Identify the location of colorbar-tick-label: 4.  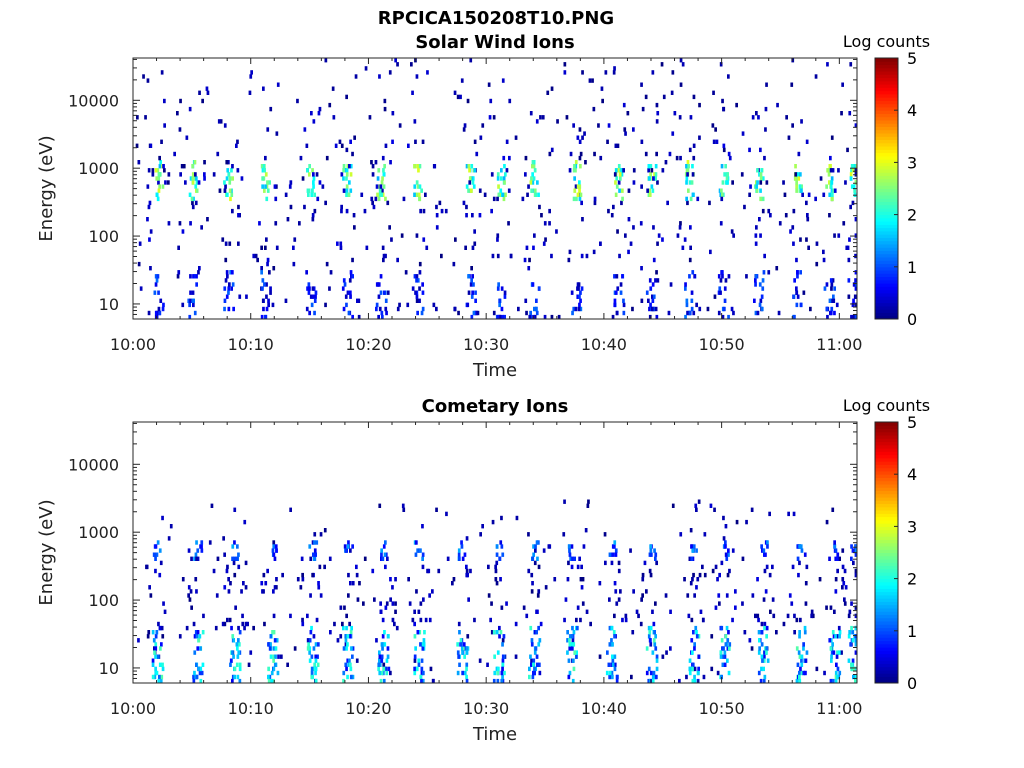
(912, 110).